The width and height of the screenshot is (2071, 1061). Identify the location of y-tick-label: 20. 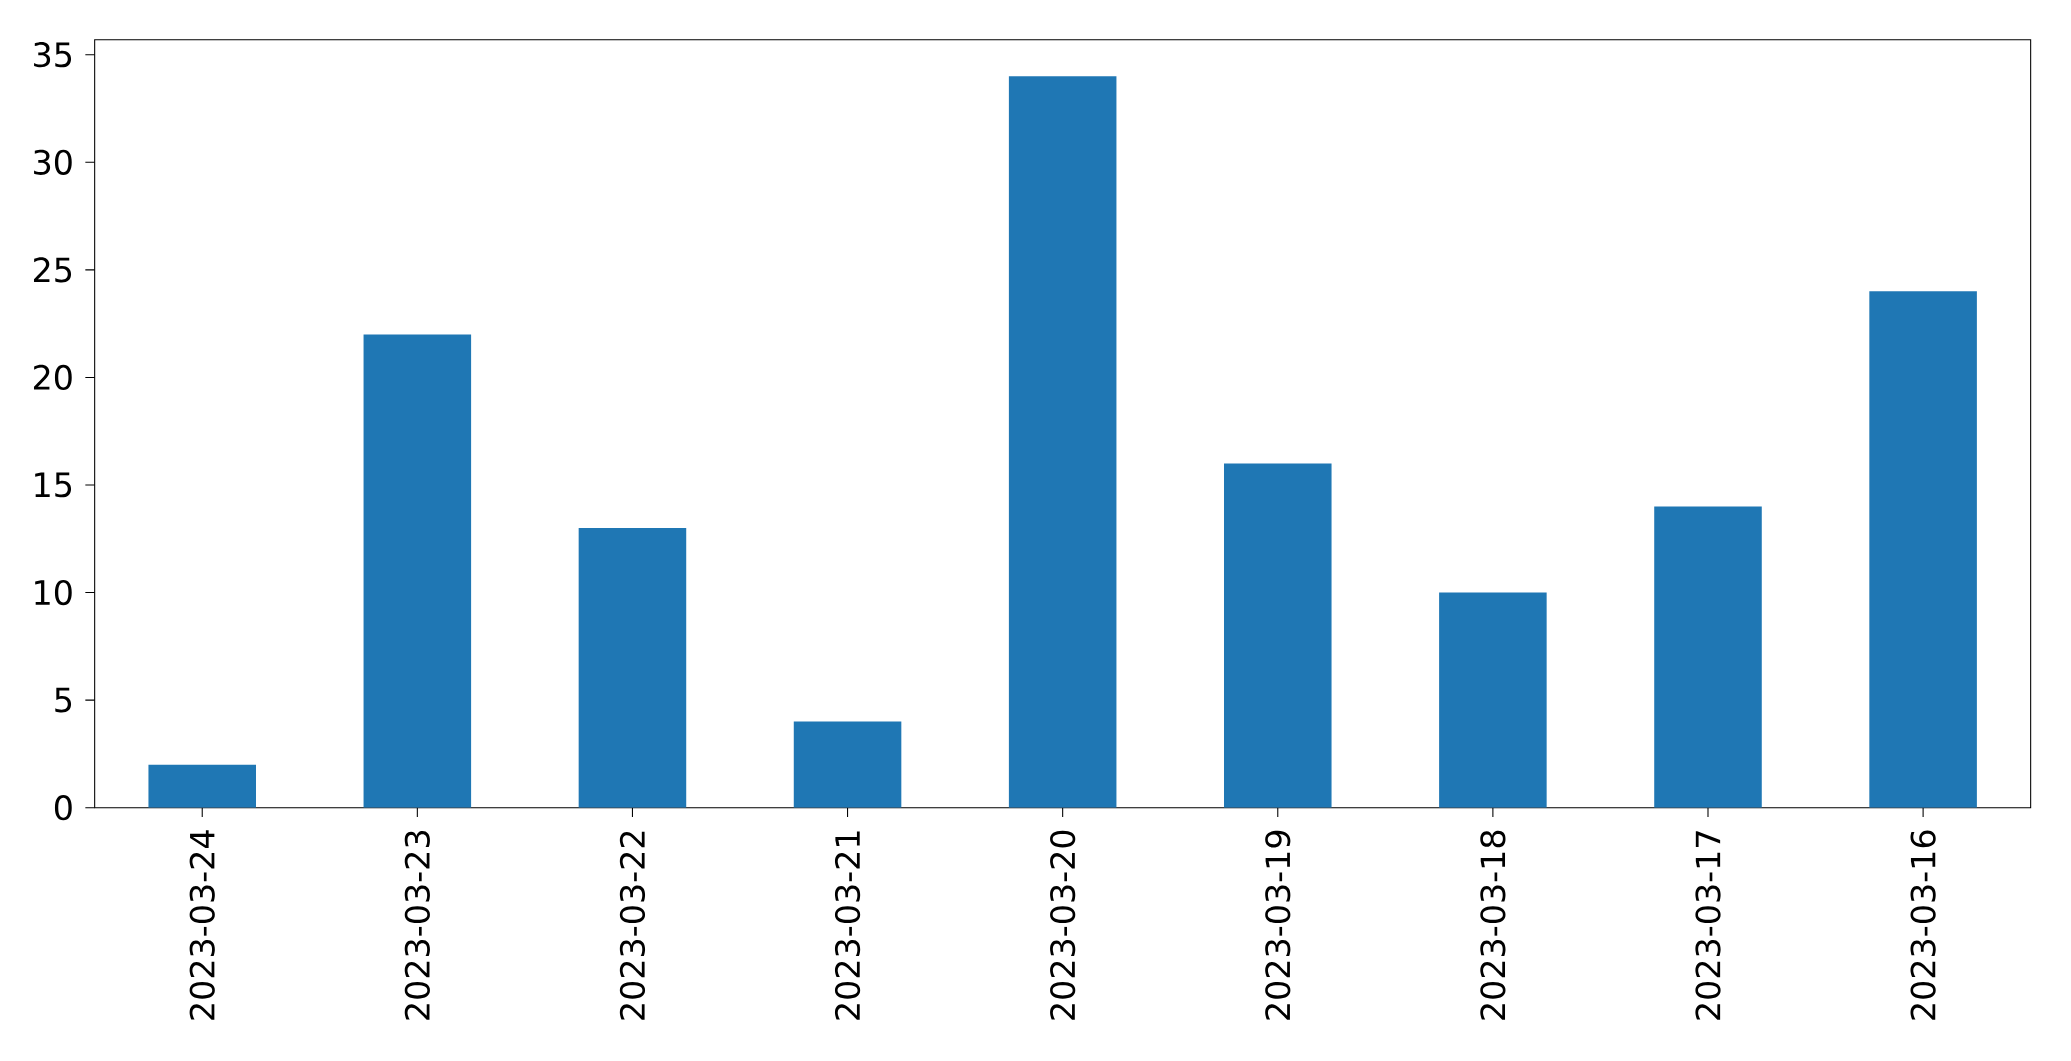
(52, 377).